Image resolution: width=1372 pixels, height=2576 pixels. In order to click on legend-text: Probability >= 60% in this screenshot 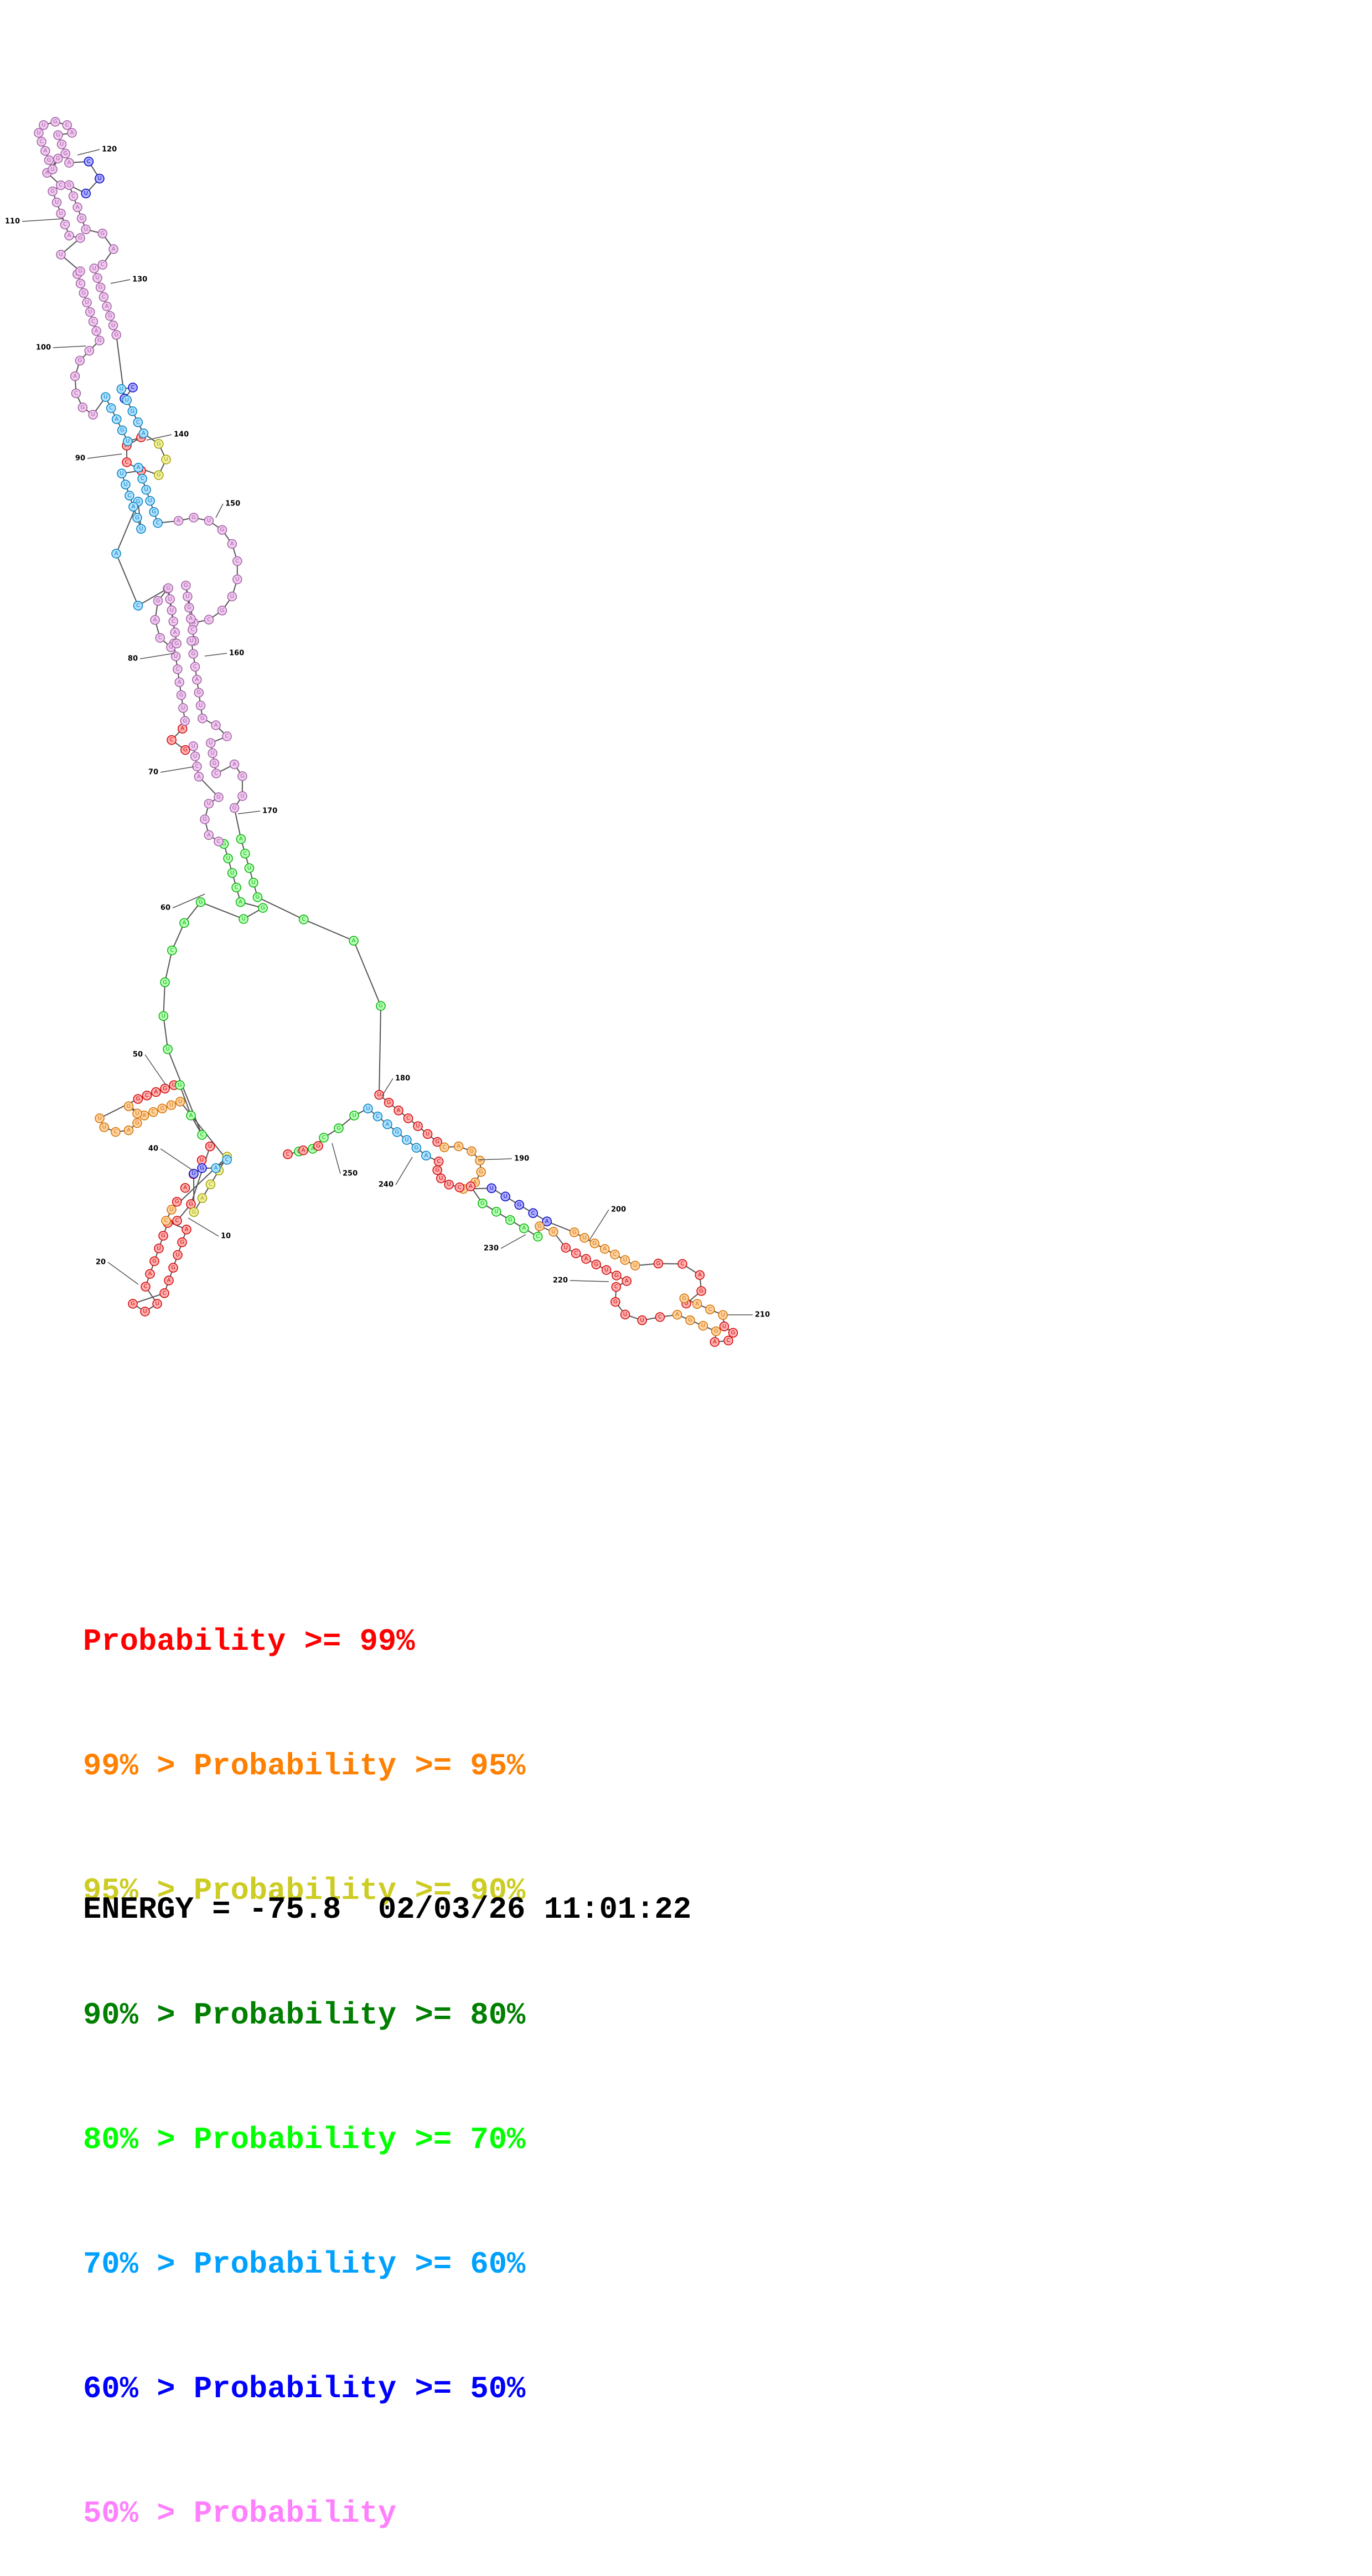, I will do `click(360, 2264)`.